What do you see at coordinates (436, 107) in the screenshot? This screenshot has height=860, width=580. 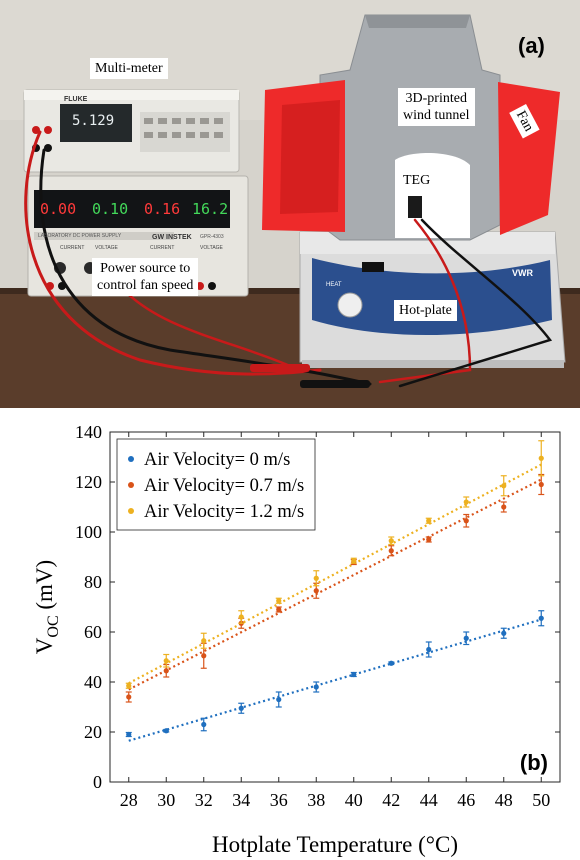 I see `callout-wind-tunnel: 3D-printed wind tunnel` at bounding box center [436, 107].